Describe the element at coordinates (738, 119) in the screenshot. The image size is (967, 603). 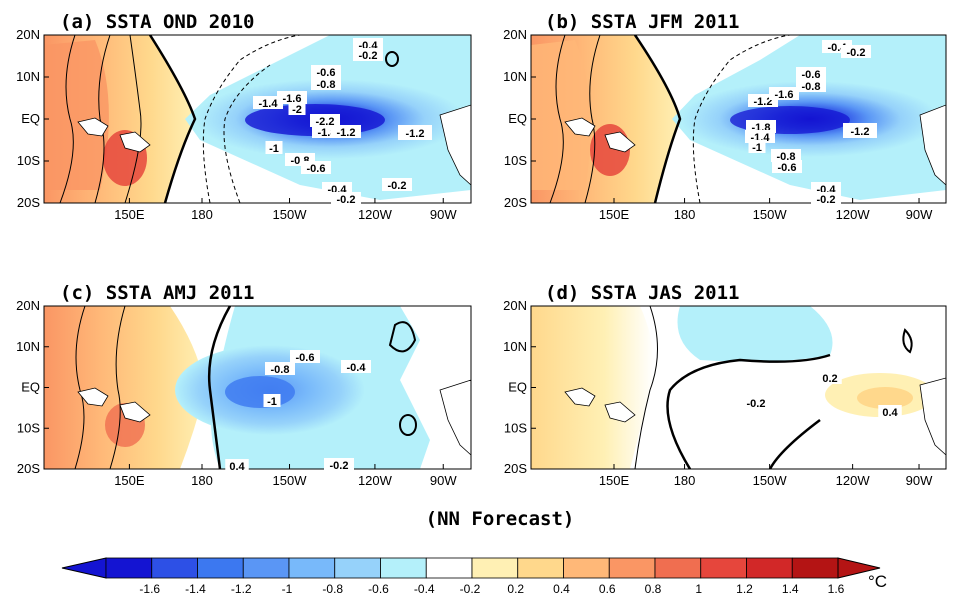
I see `panel-b-map` at that location.